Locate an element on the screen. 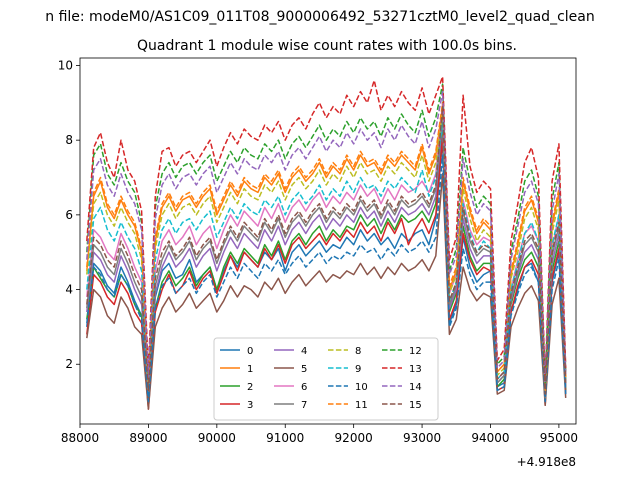 Image resolution: width=640 pixels, height=480 pixels. x-tick-label: 91000 is located at coordinates (285, 438).